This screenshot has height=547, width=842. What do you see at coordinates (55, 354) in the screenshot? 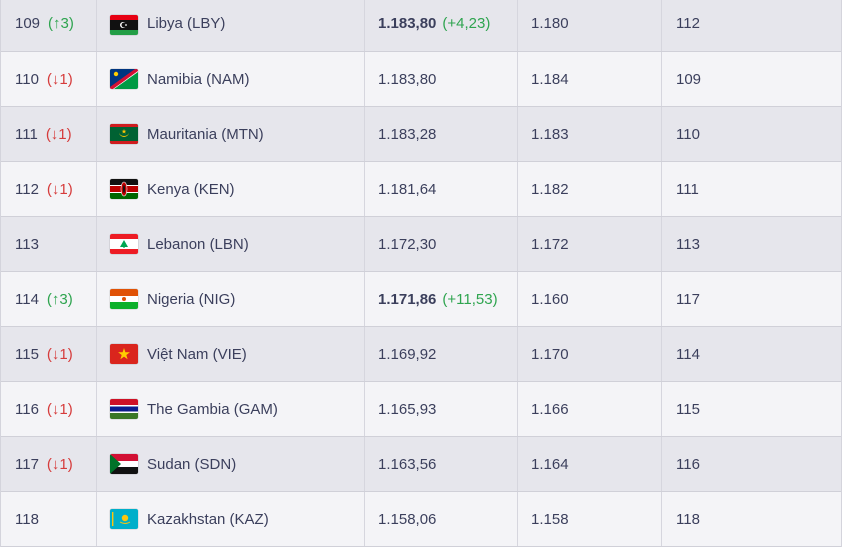
I see `rank-cell: 115 (↓1)` at bounding box center [55, 354].